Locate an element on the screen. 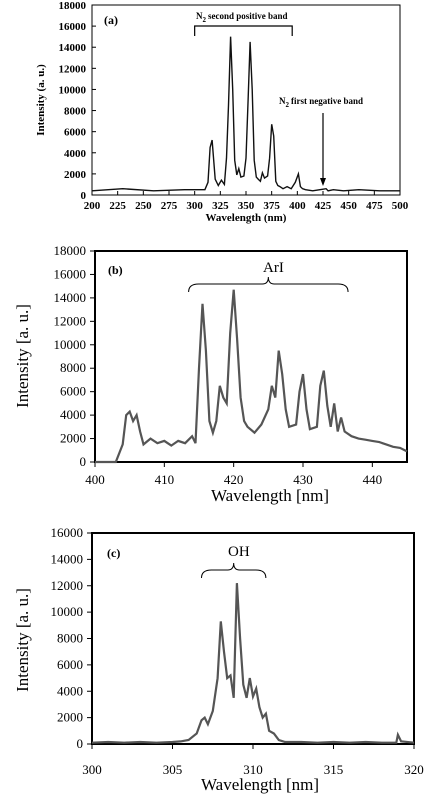 This screenshot has height=798, width=432. panel-a-second-positive-label: N2 second positive band is located at coordinates (242, 17).